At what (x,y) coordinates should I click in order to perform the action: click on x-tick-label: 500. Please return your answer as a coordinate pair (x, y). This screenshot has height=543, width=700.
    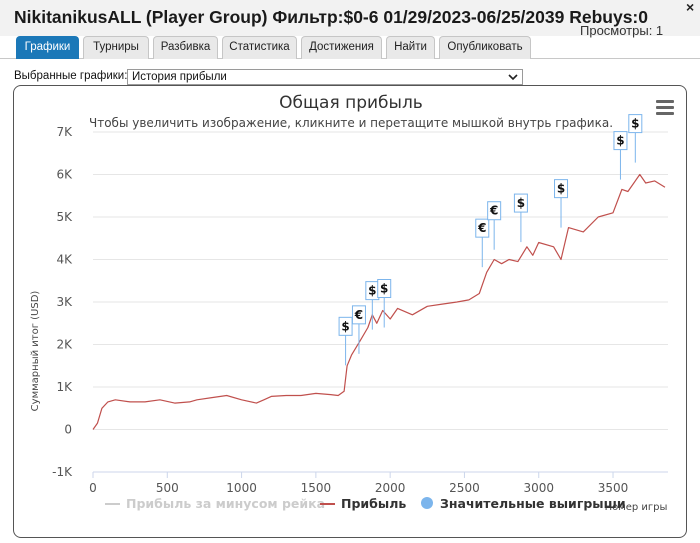
    Looking at the image, I should click on (167, 488).